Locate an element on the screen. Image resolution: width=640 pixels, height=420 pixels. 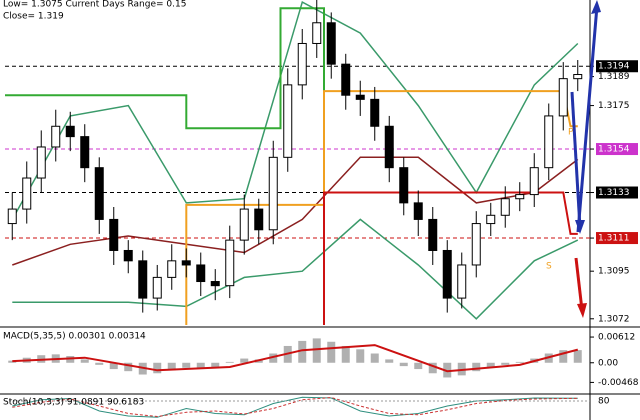
arrow-up is located at coordinates (587, 119).